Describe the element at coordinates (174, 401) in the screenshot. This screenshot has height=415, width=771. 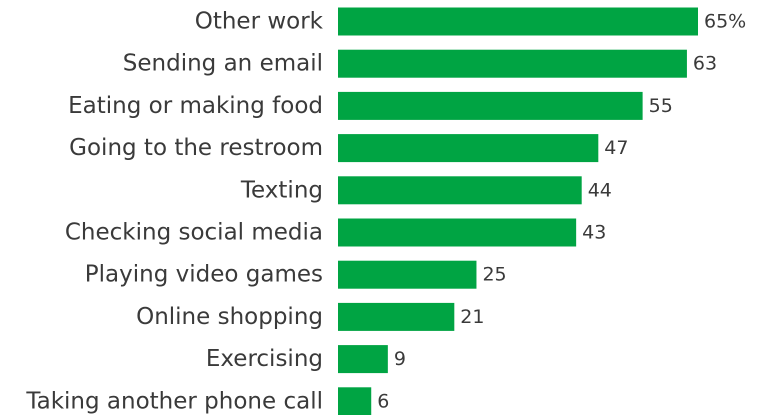
I see `category-label: Taking another phone call` at that location.